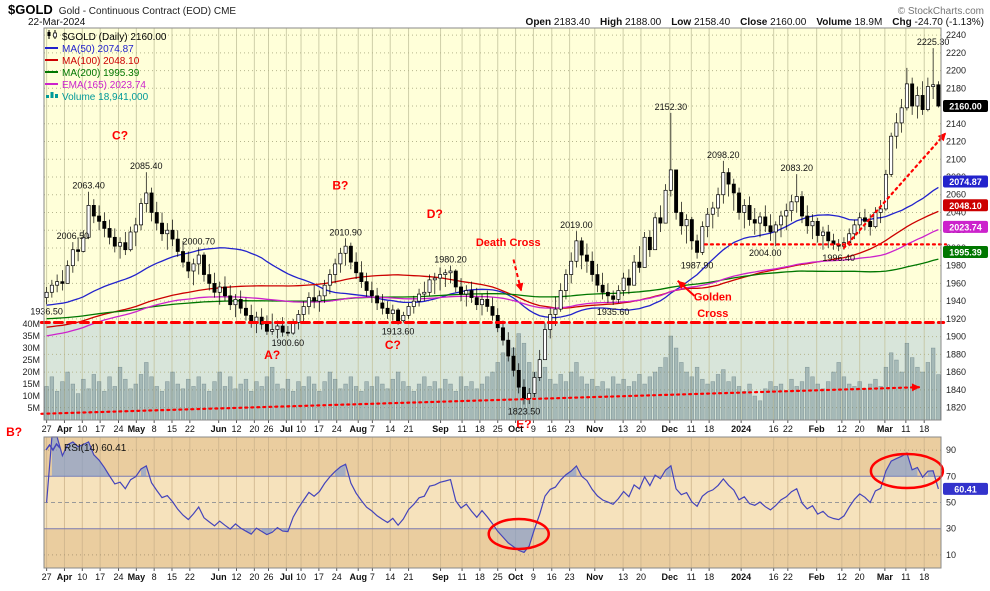 The height and width of the screenshot is (591, 990). I want to click on svg-text: 35M, so click(31, 336).